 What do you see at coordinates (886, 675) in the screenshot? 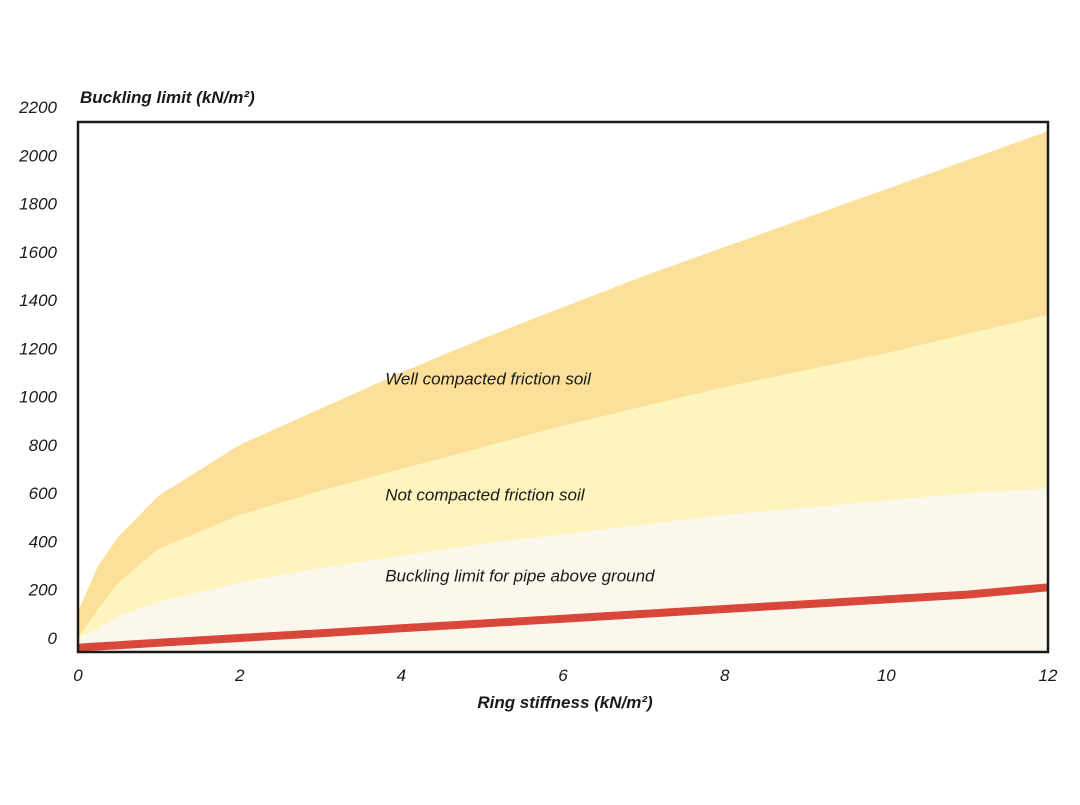
I see `x-tick-label: 10` at bounding box center [886, 675].